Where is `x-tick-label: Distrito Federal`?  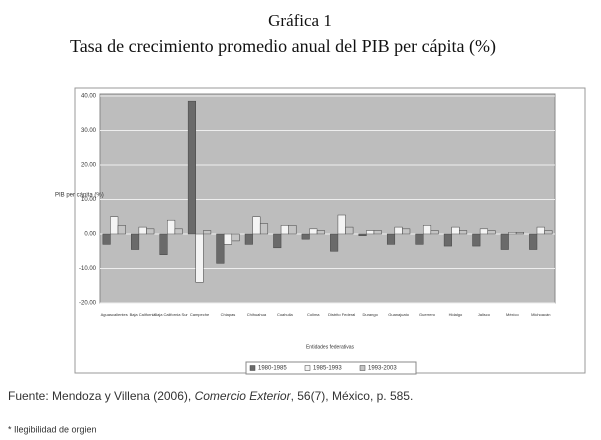 x-tick-label: Distrito Federal is located at coordinates (341, 314).